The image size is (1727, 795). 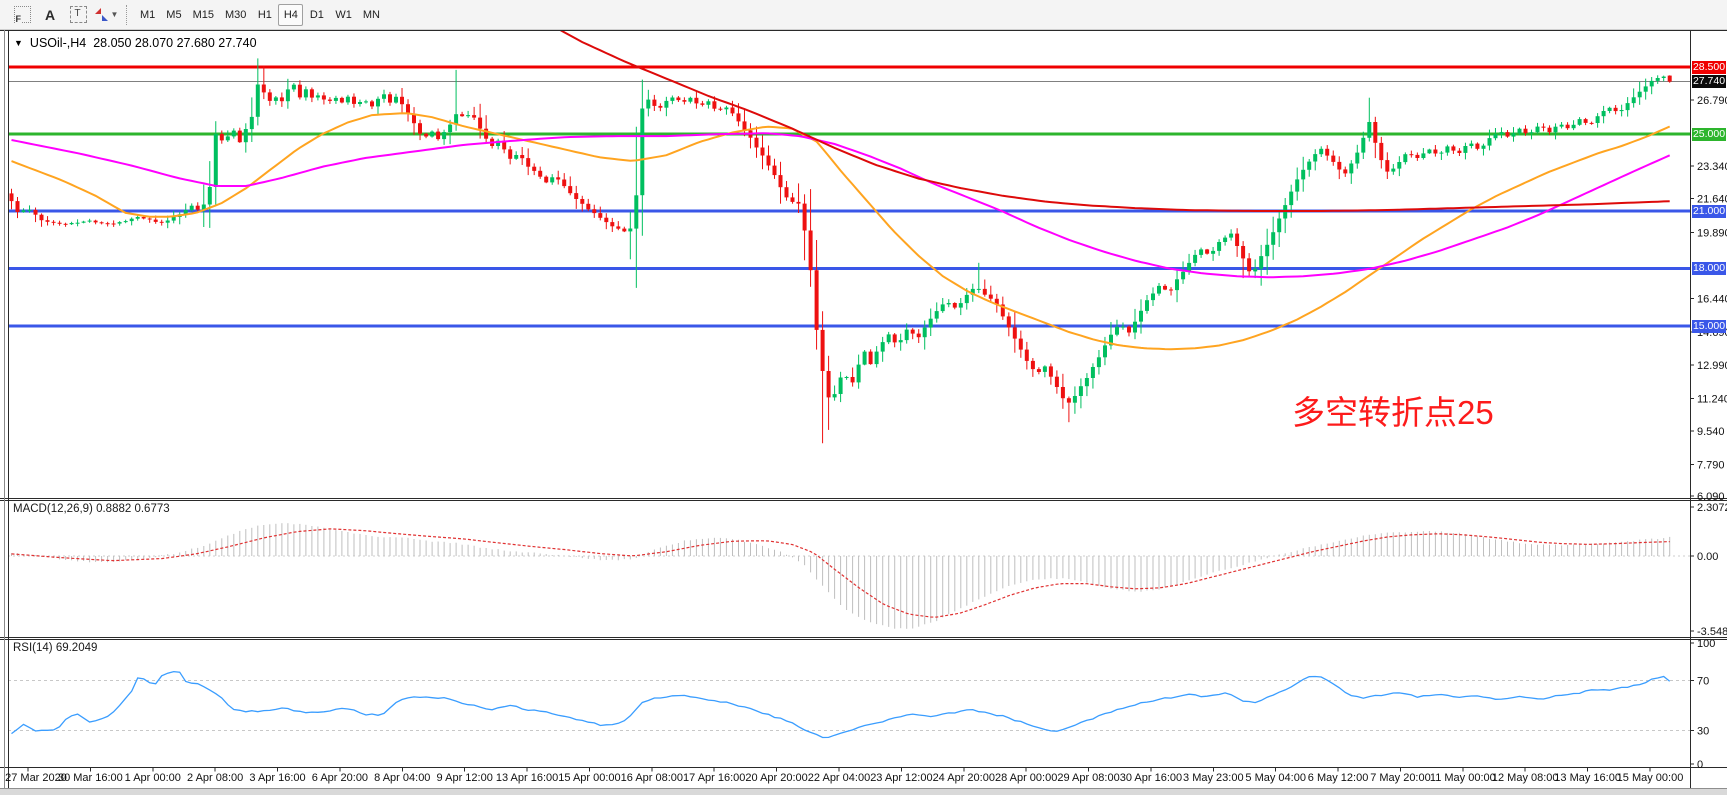 What do you see at coordinates (91, 509) in the screenshot?
I see `macd-indicator-label: MACD(12,26,9) 0.8882 0.6773` at bounding box center [91, 509].